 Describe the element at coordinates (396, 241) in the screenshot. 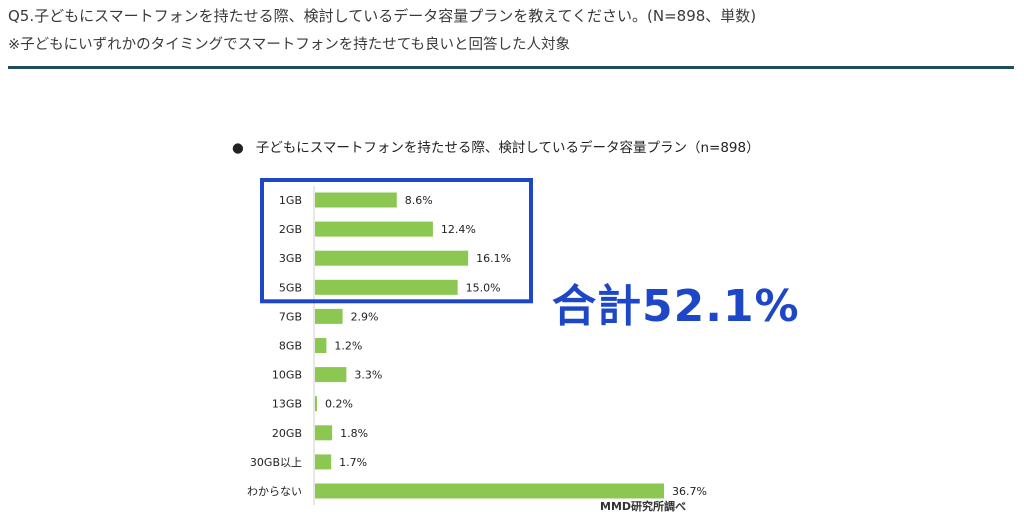

I see `highlight-box` at that location.